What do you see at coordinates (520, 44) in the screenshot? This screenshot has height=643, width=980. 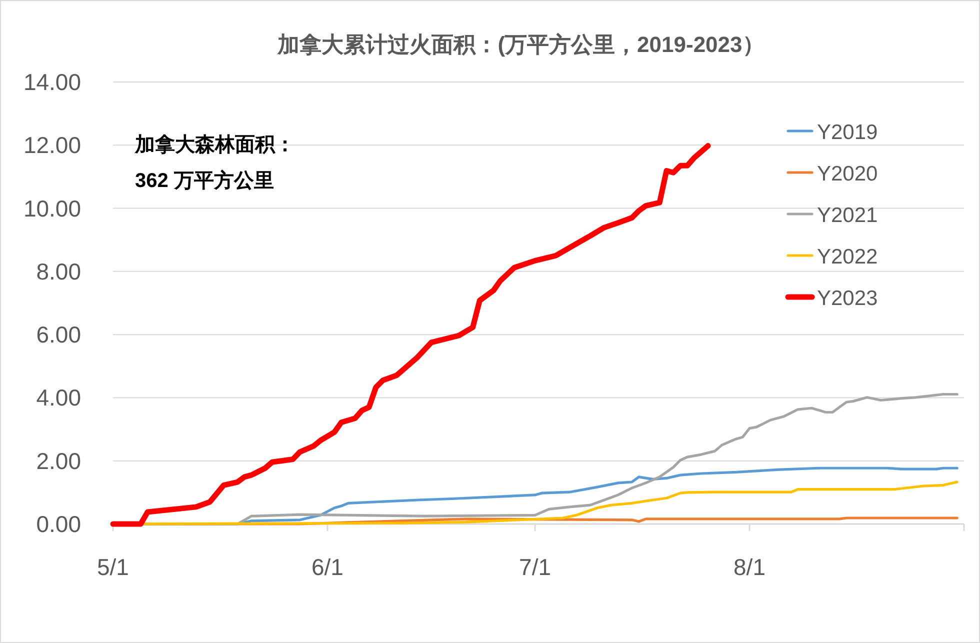 I see `chart-title: 加拿大累计过火面积：(万平方公里，2019-2023）` at bounding box center [520, 44].